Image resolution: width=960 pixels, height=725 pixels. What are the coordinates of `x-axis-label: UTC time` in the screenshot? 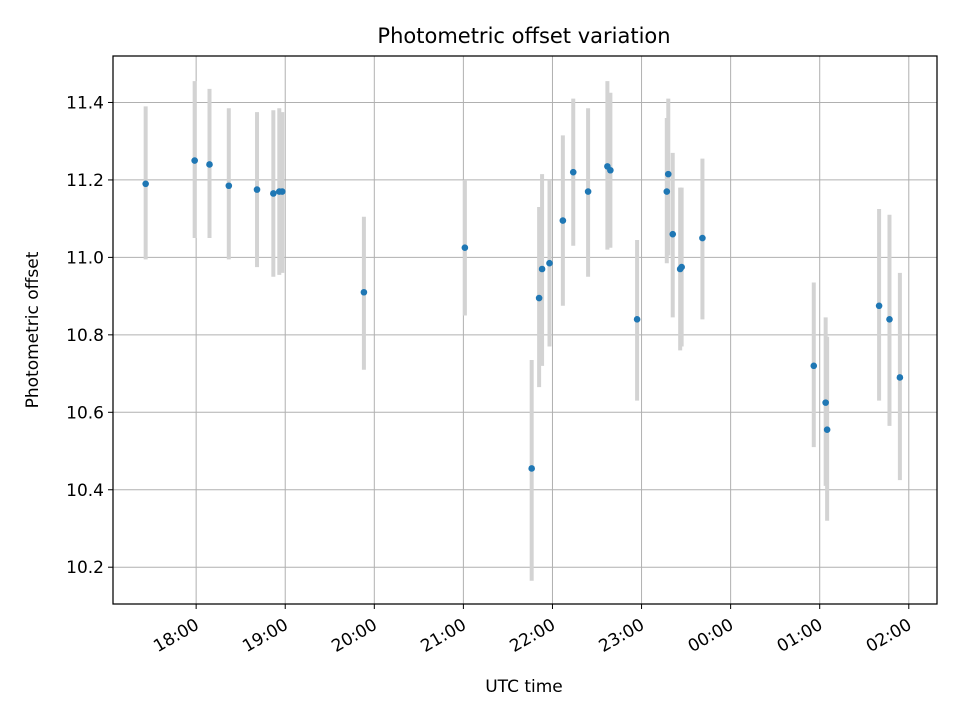 It's located at (524, 687).